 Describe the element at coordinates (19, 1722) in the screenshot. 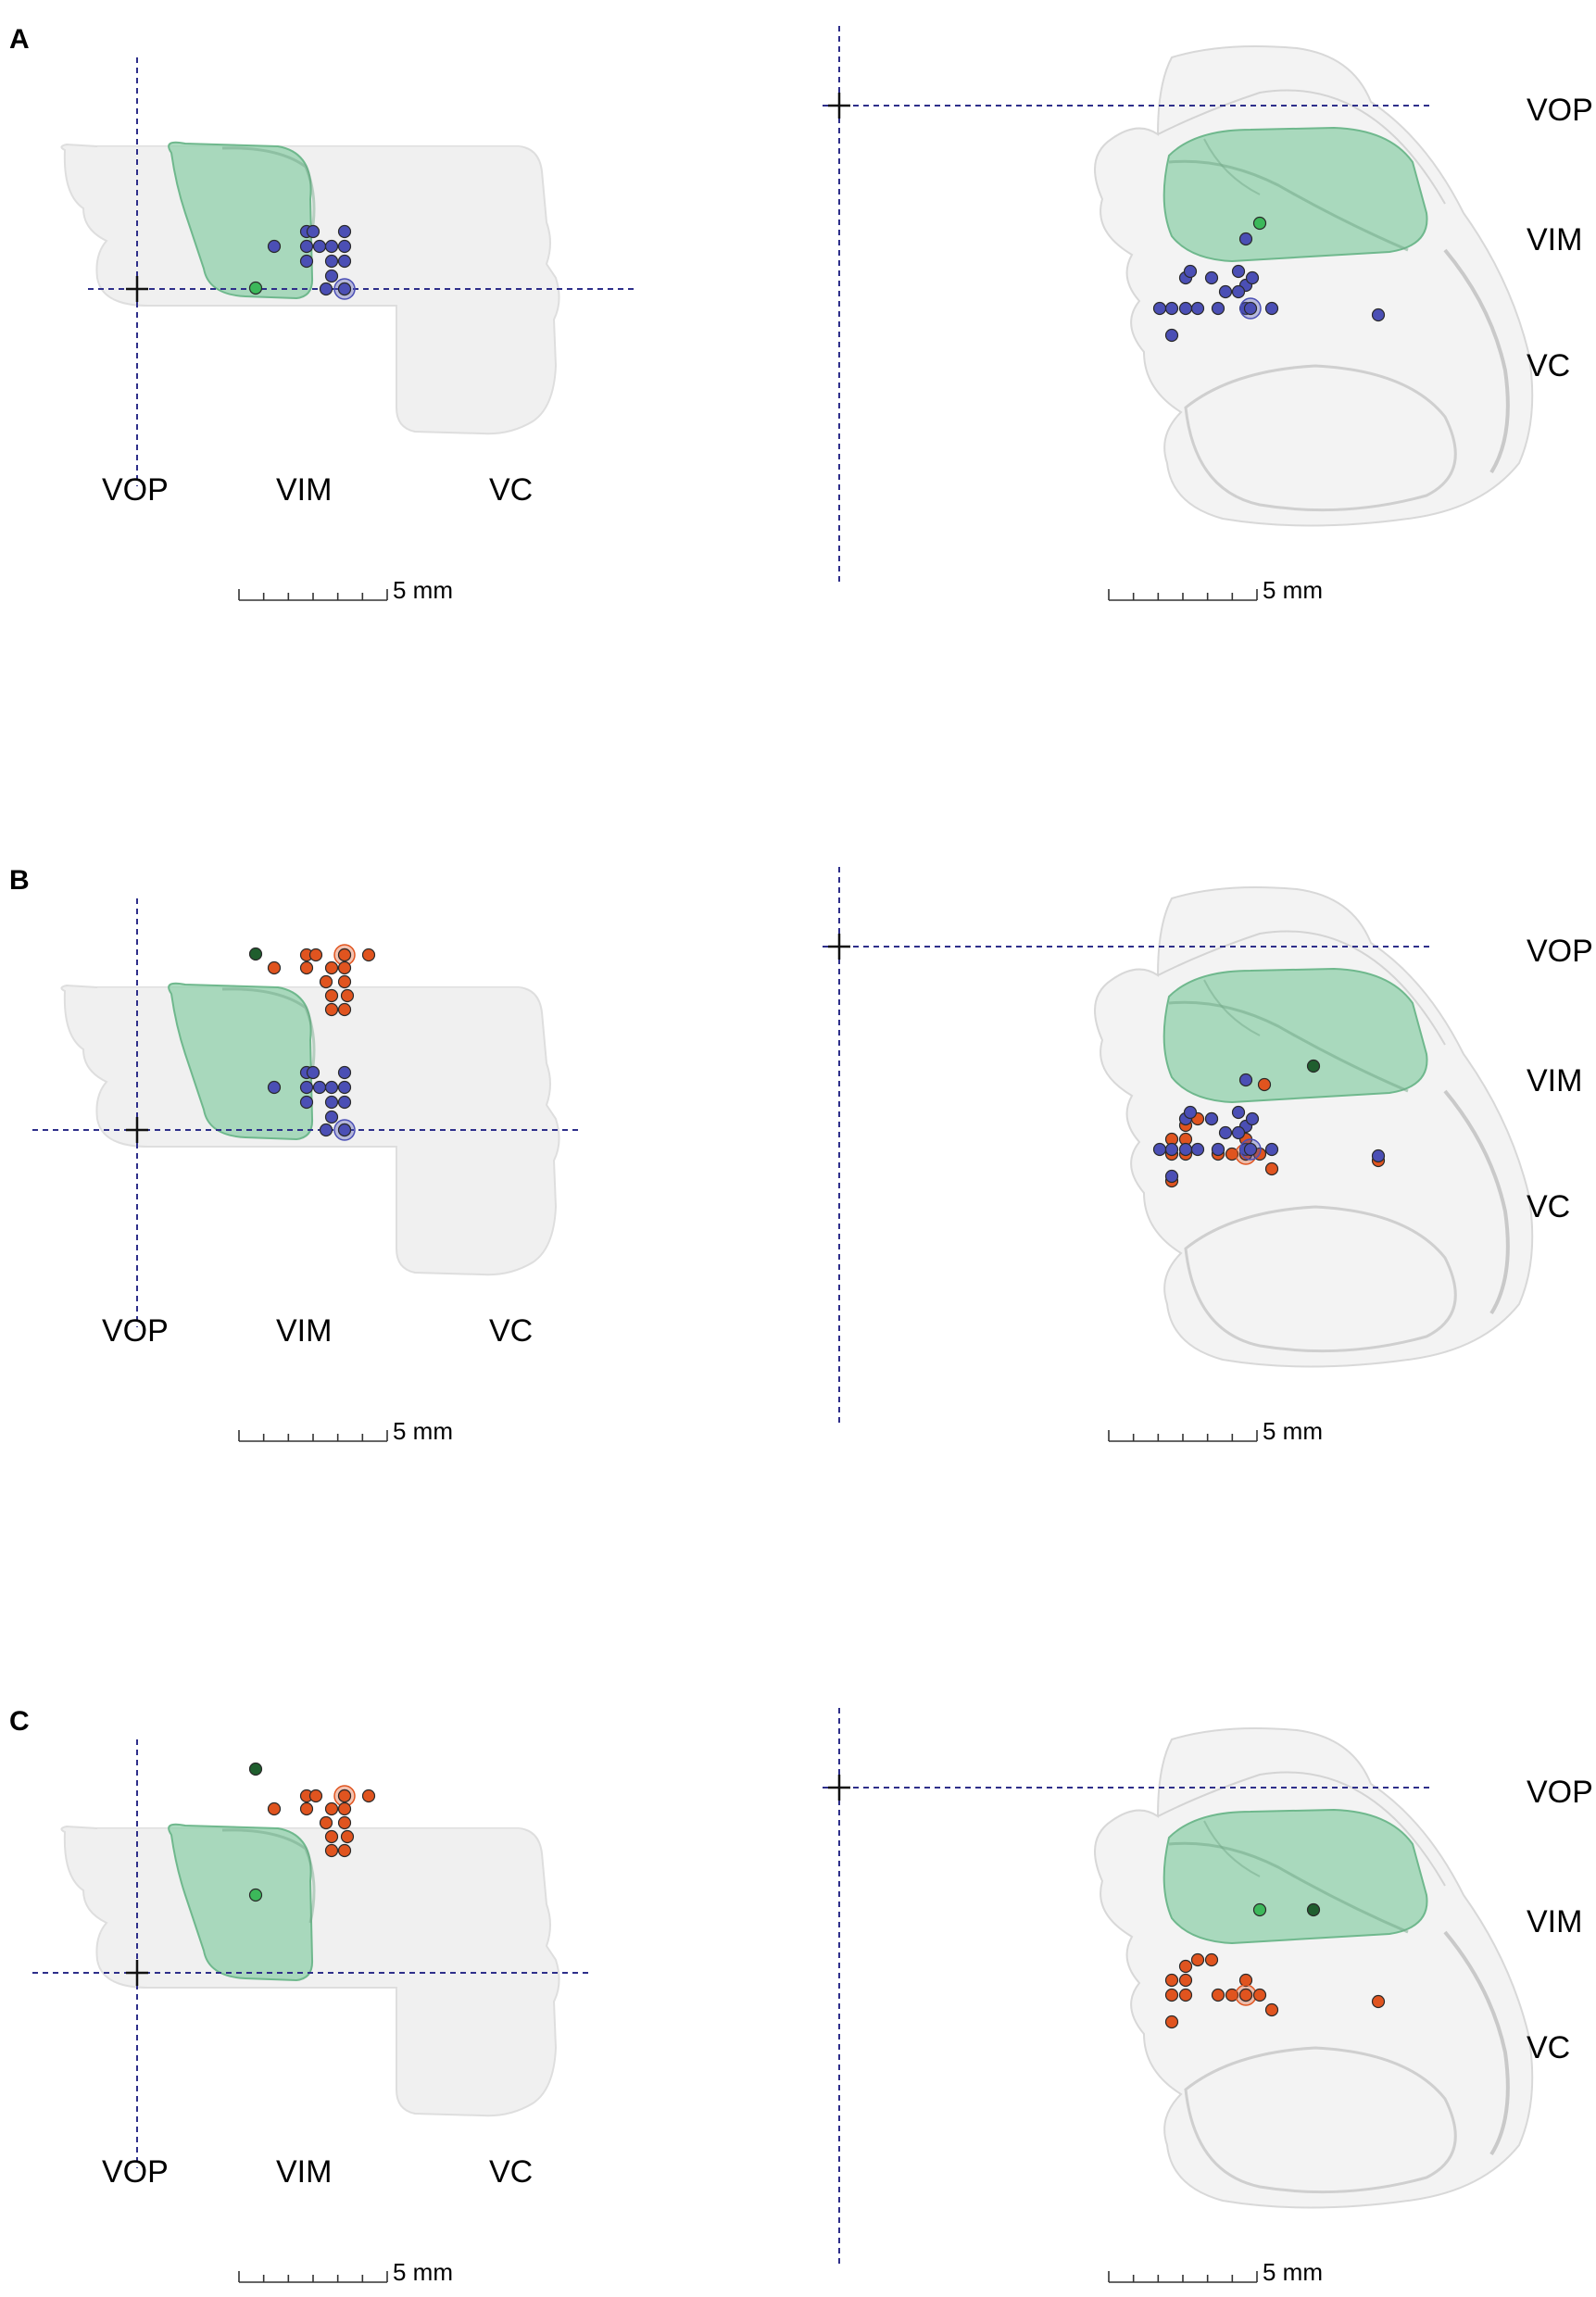

I see `panel-letter: C` at that location.